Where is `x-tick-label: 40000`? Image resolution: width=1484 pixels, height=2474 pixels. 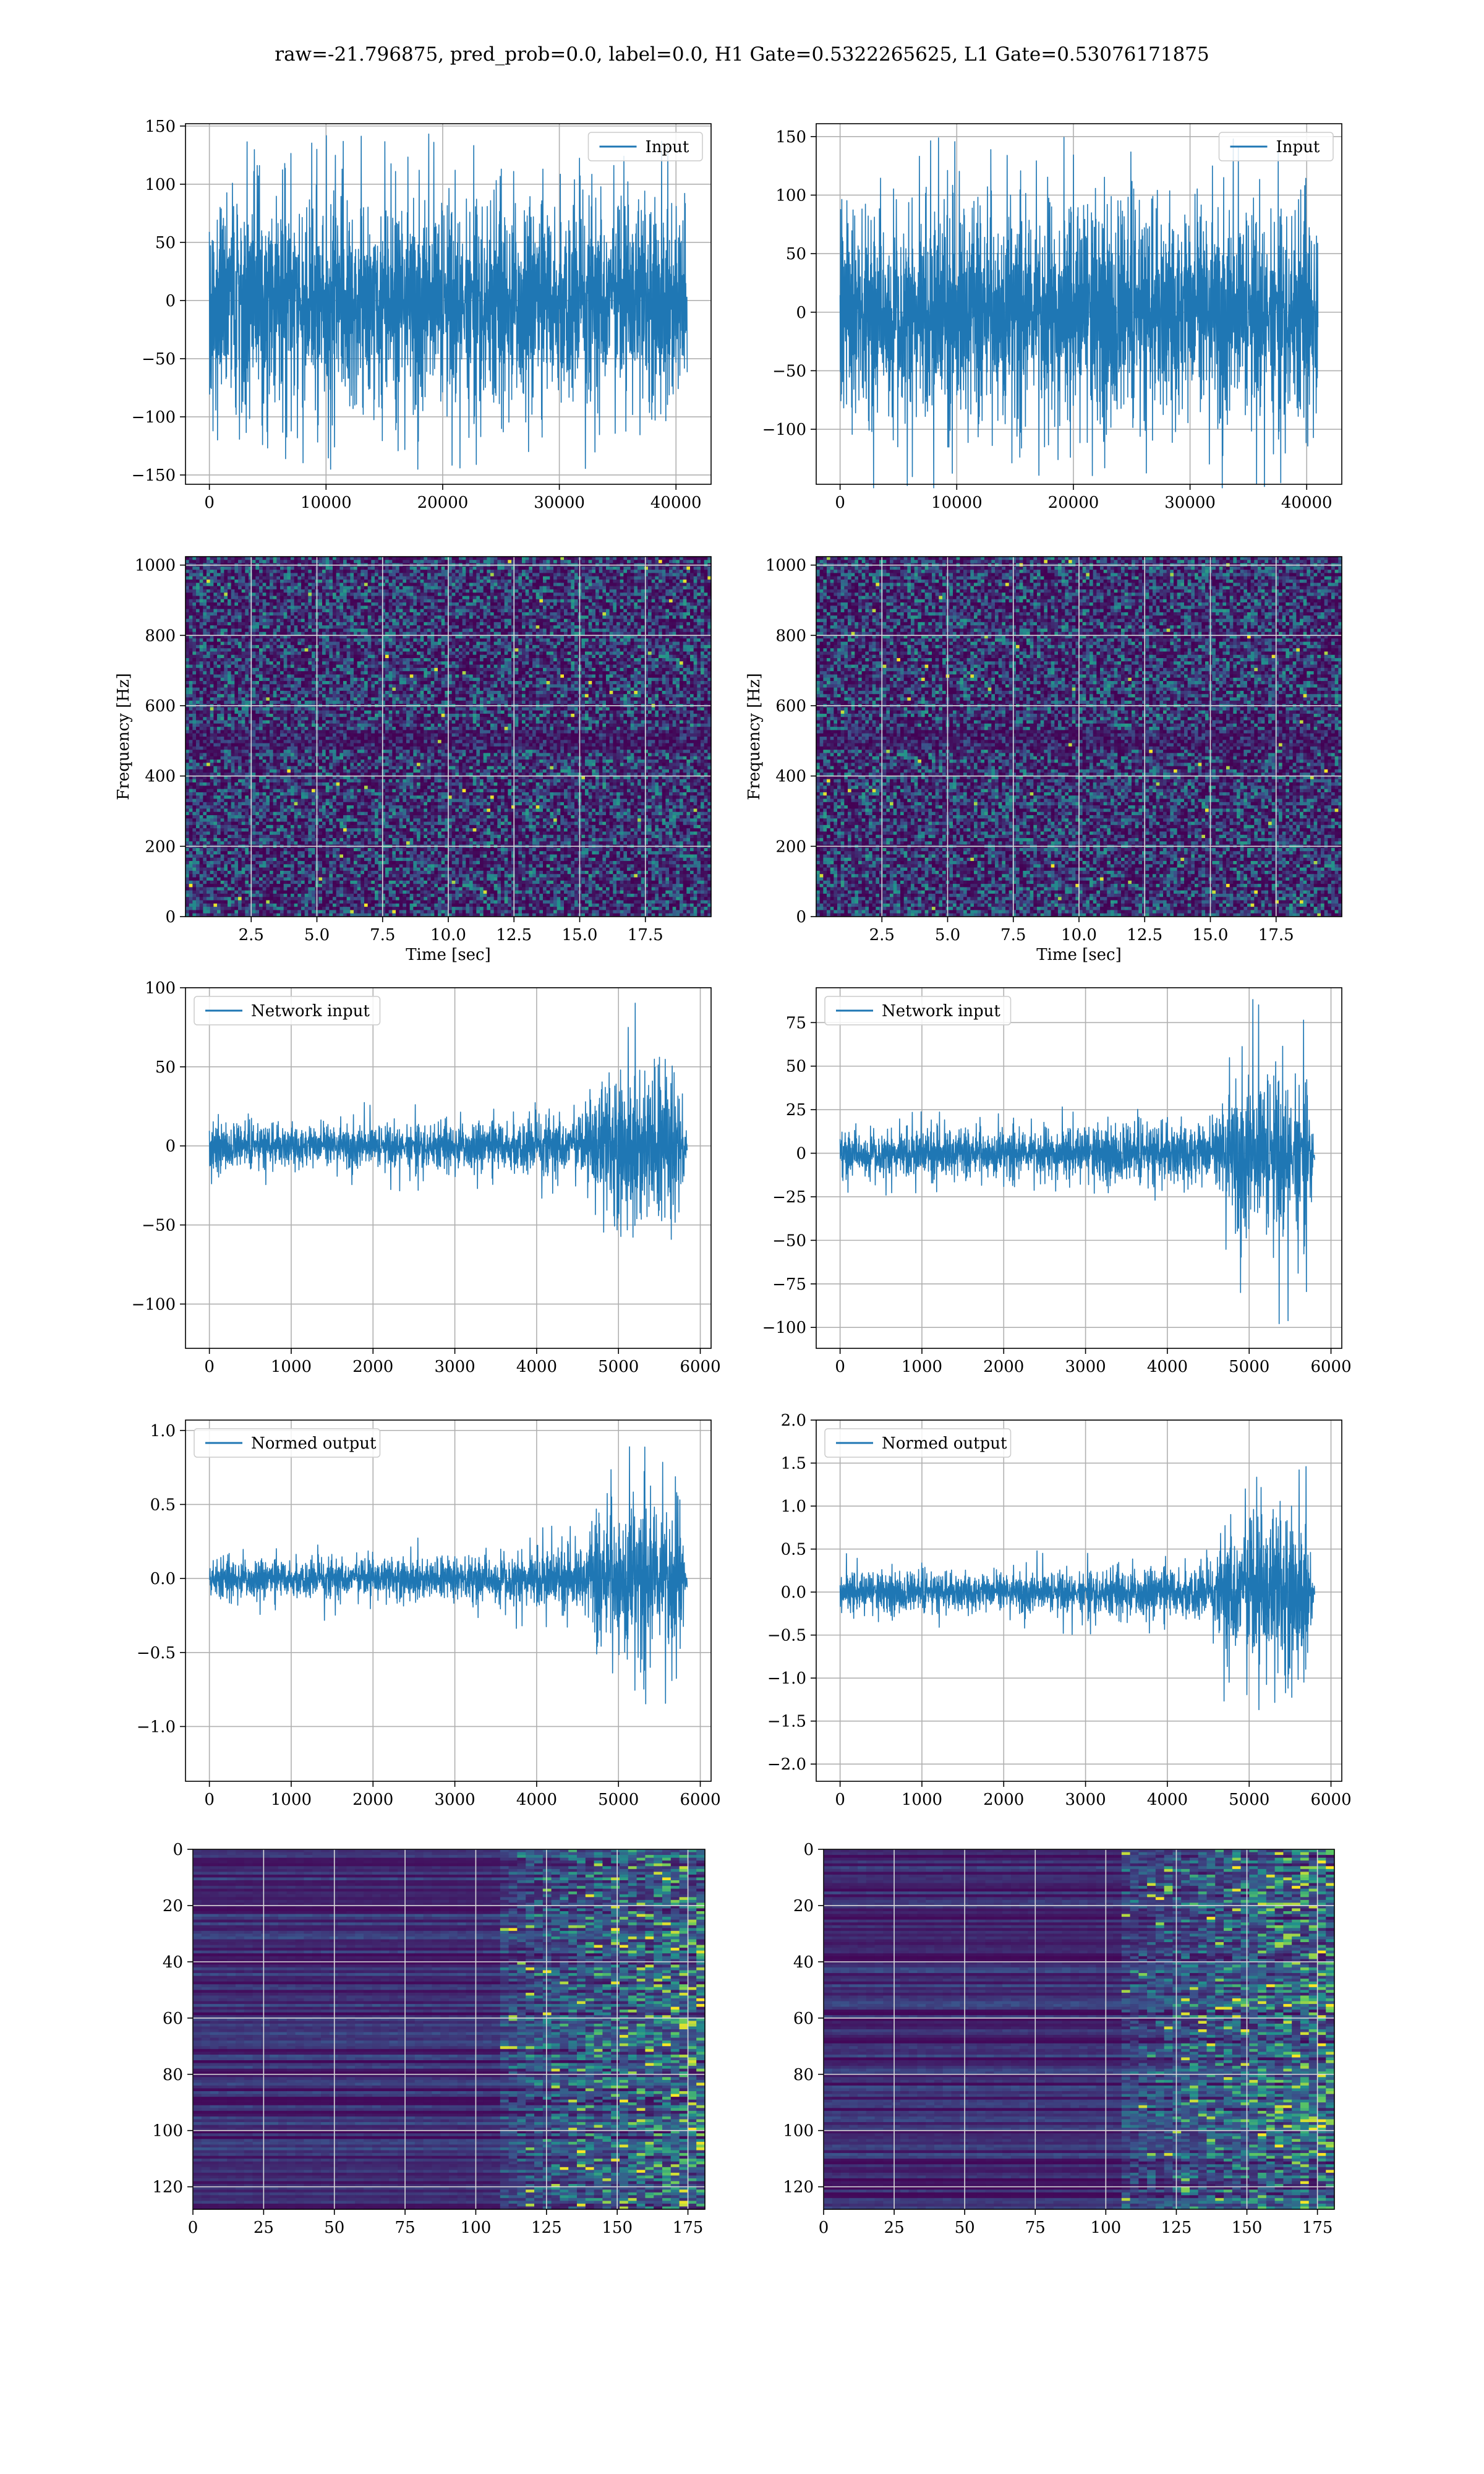 x-tick-label: 40000 is located at coordinates (676, 503).